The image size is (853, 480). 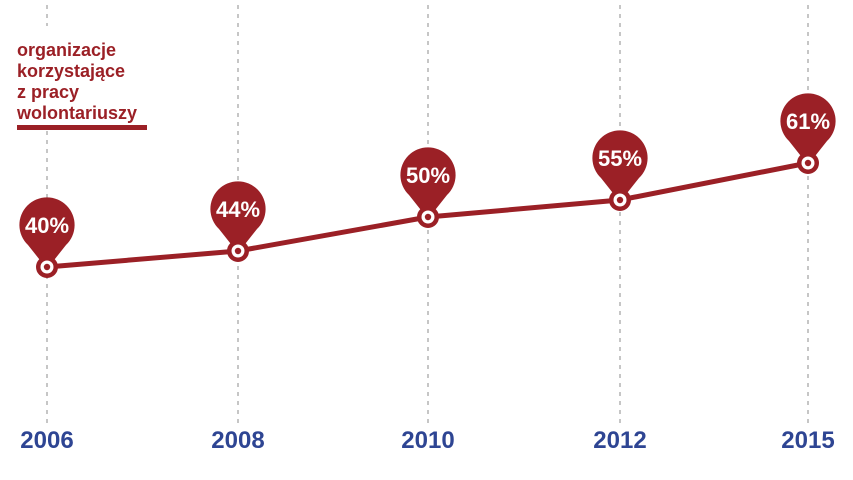 What do you see at coordinates (238, 209) in the screenshot?
I see `data-point-label: 44%` at bounding box center [238, 209].